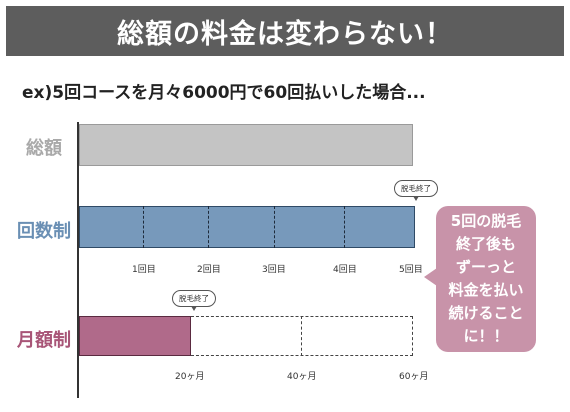  I want to click on row-label-getsu: 月額制, so click(44, 340).